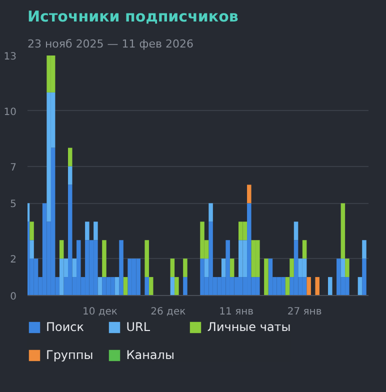 Image resolution: width=386 pixels, height=392 pixels. What do you see at coordinates (65, 327) in the screenshot?
I see `legend-label: Поиск` at bounding box center [65, 327].